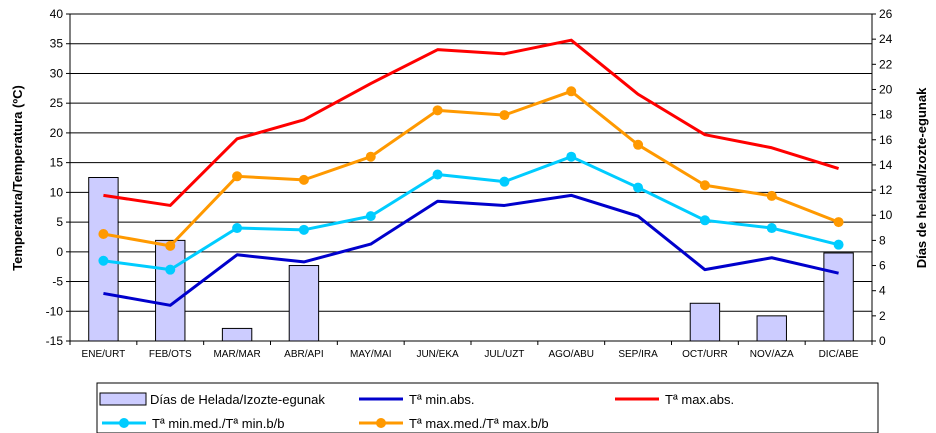 Image resolution: width=936 pixels, height=433 pixels. I want to click on x-tick-label: ABR/API, so click(303, 354).